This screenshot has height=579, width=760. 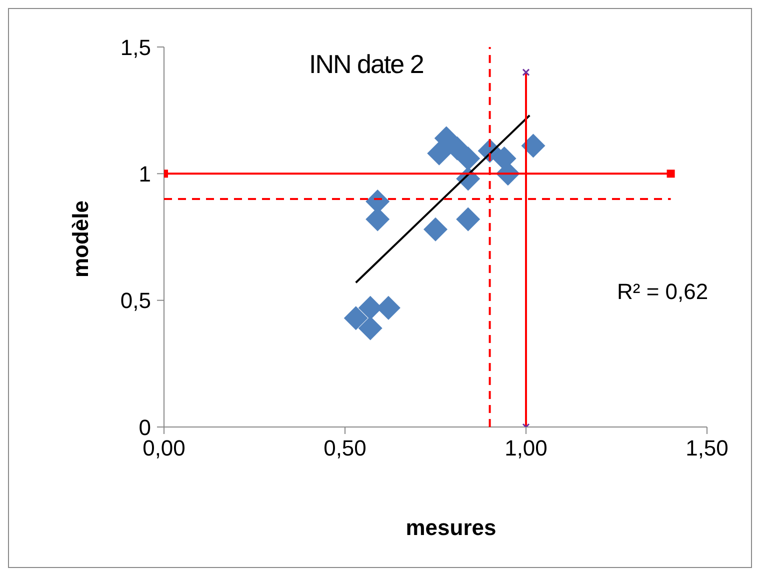 What do you see at coordinates (451, 527) in the screenshot?
I see `x-axis-title: mesures` at bounding box center [451, 527].